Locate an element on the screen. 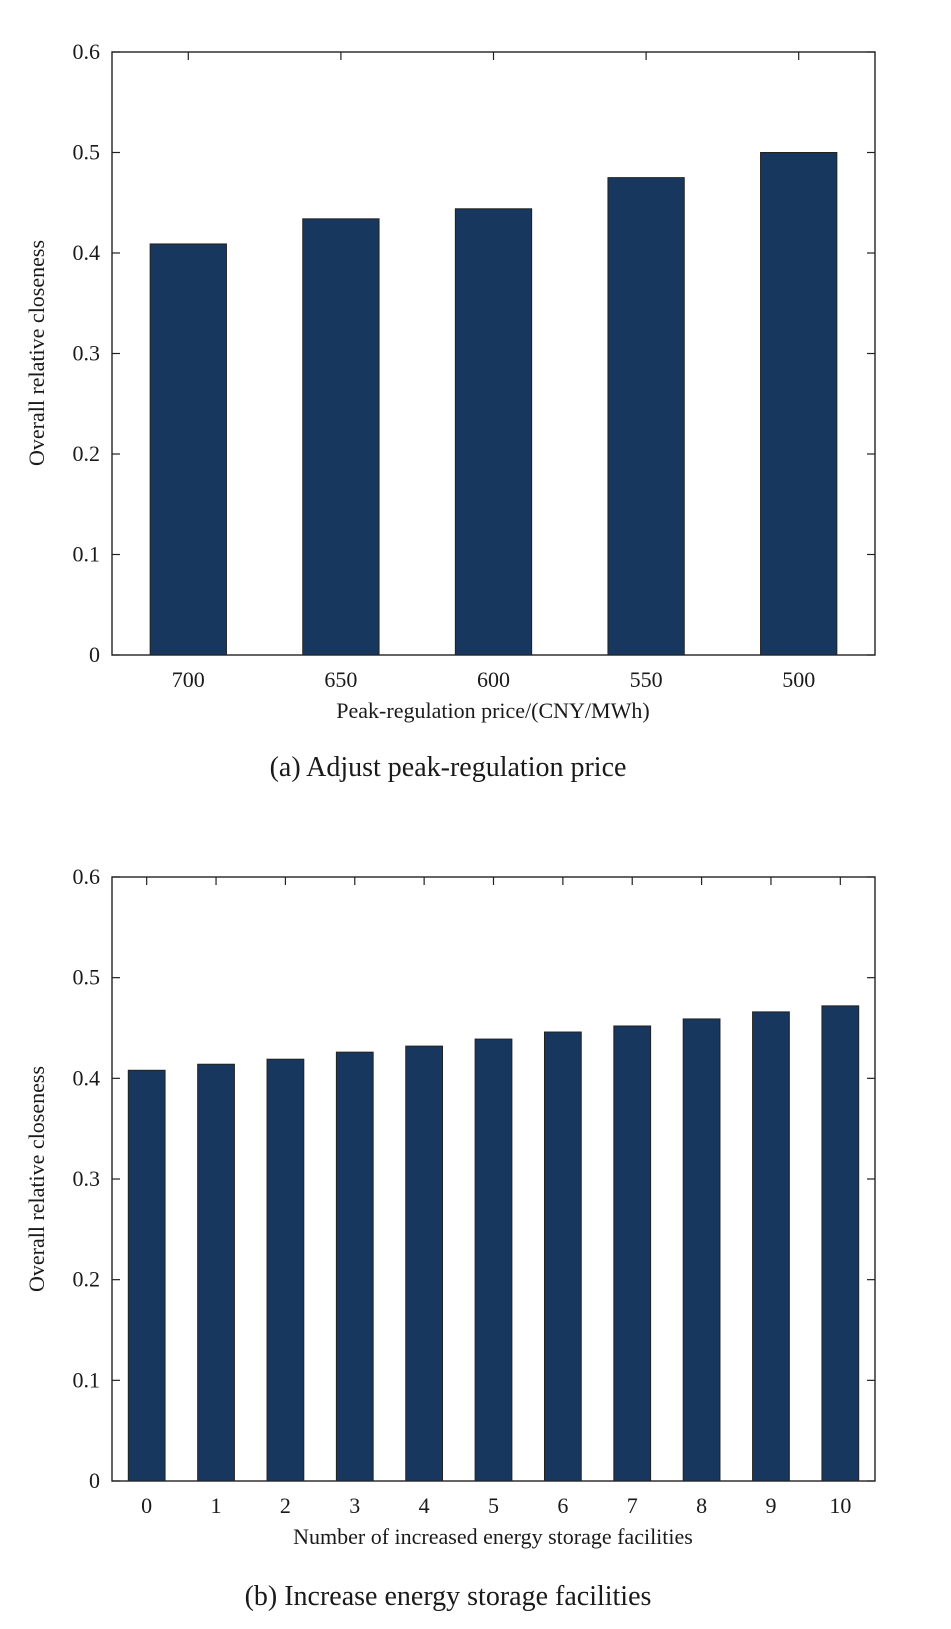 The width and height of the screenshot is (951, 1629). chart-b-y-axis-label: Overall relative closeness is located at coordinates (36, 1179).